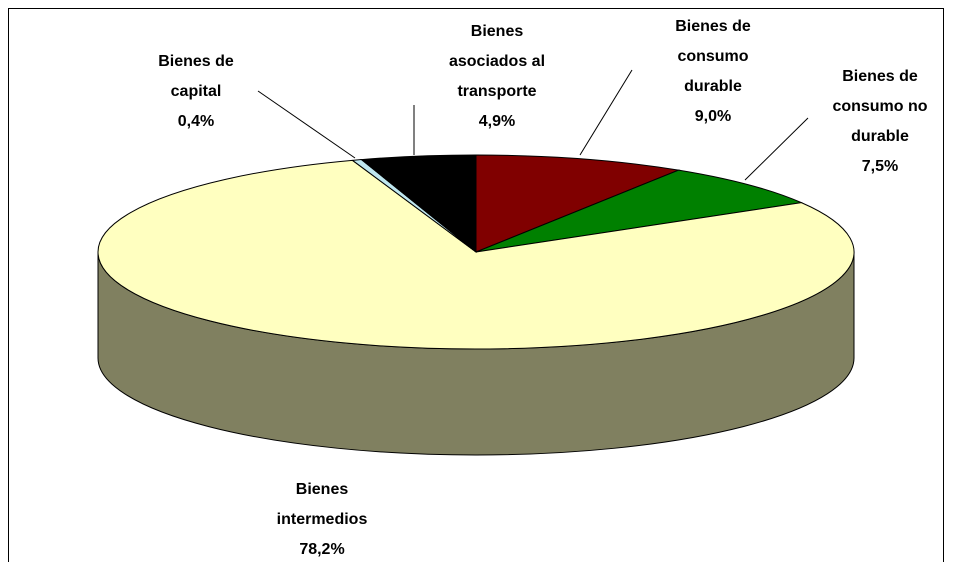 Image resolution: width=954 pixels, height=562 pixels. Describe the element at coordinates (880, 106) in the screenshot. I see `slice-label: Bienes de consumo no durable` at that location.